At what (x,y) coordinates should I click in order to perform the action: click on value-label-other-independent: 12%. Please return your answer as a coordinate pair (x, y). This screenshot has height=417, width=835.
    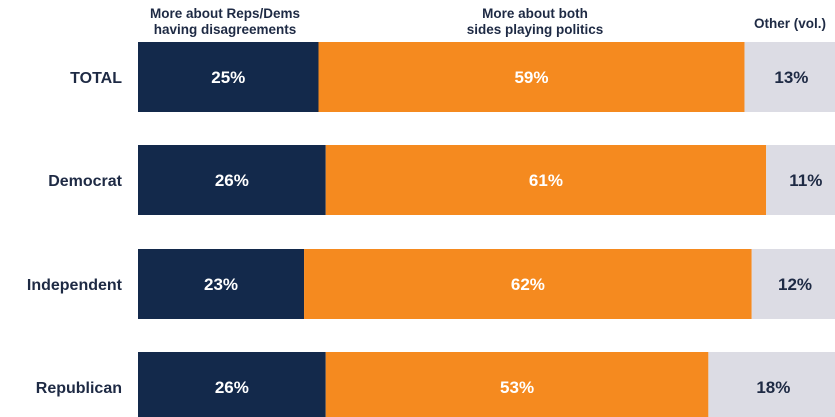
    Looking at the image, I should click on (795, 284).